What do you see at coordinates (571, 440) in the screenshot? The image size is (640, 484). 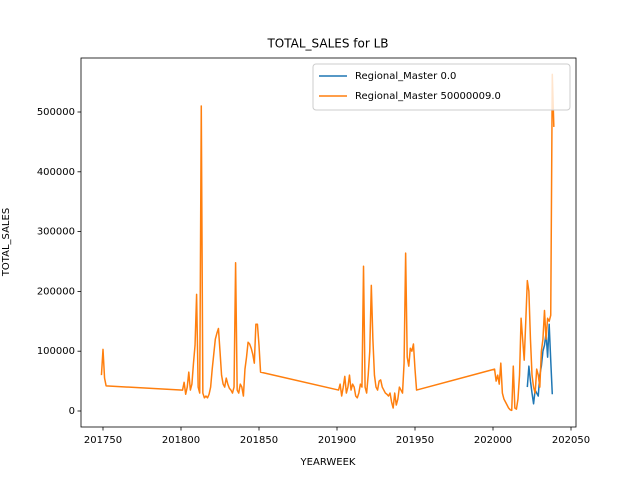 I see `x-tick-label: 202050` at bounding box center [571, 440].